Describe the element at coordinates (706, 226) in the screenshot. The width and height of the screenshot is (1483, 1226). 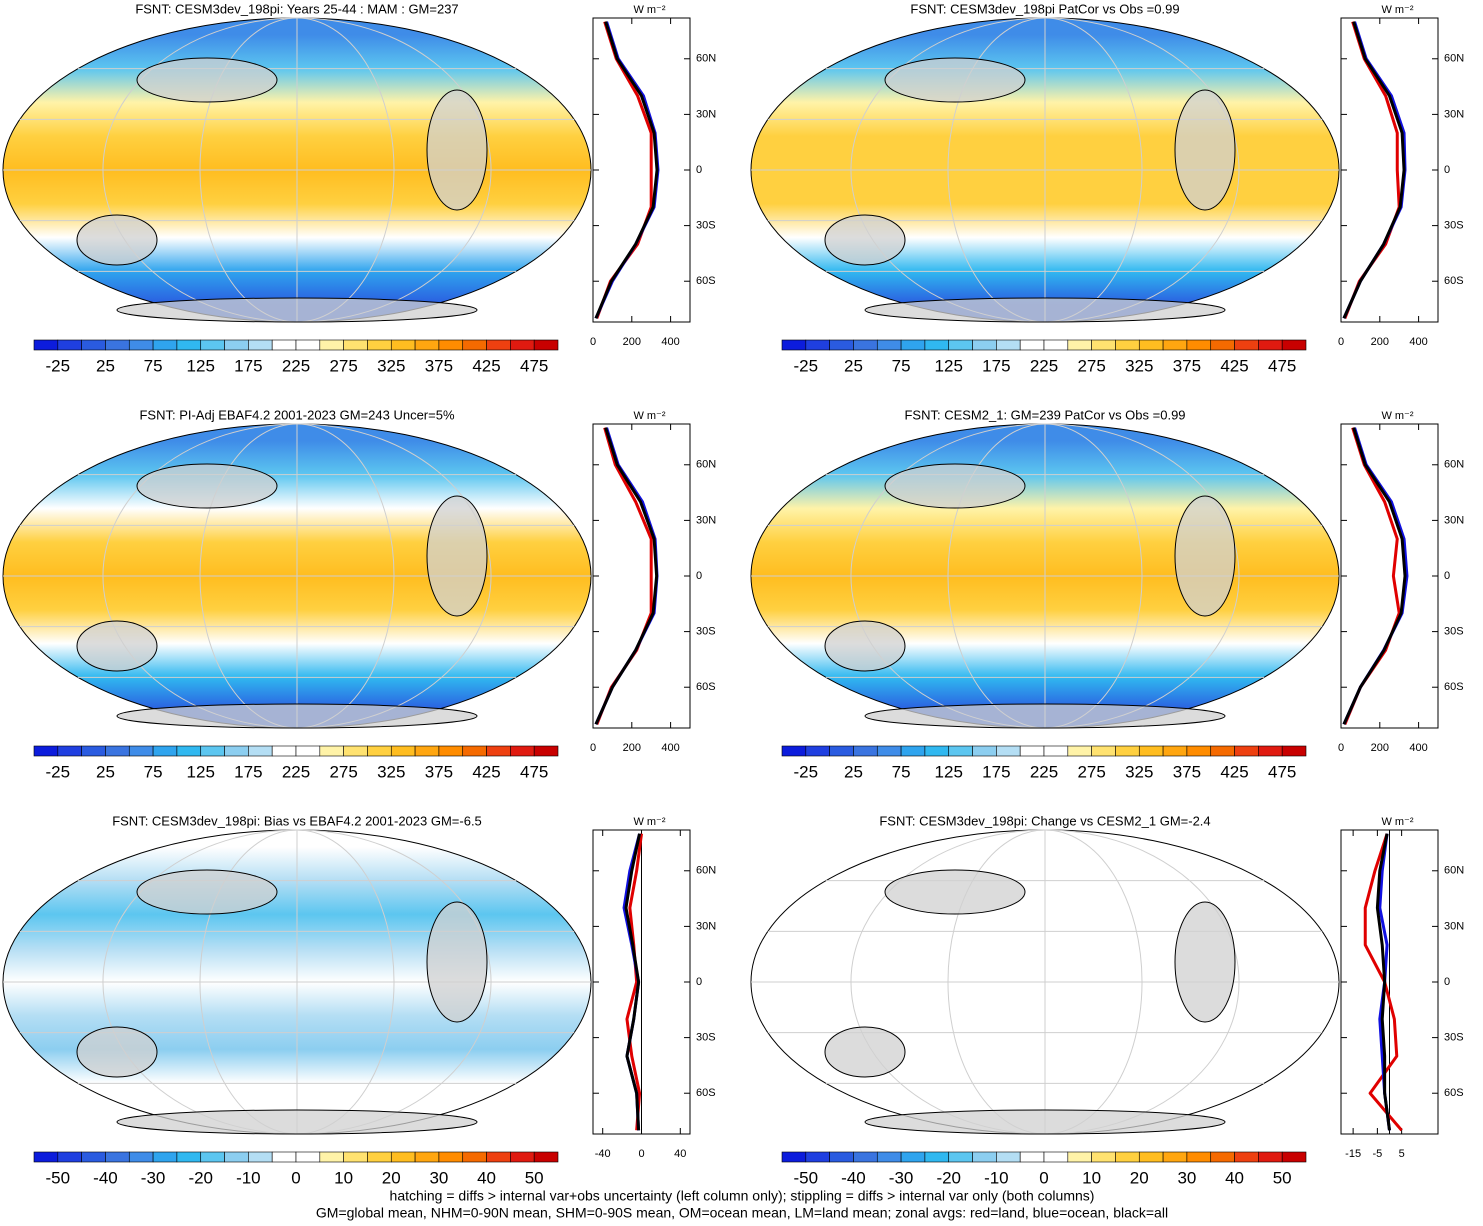
I see `y-tick-label: 30S` at that location.